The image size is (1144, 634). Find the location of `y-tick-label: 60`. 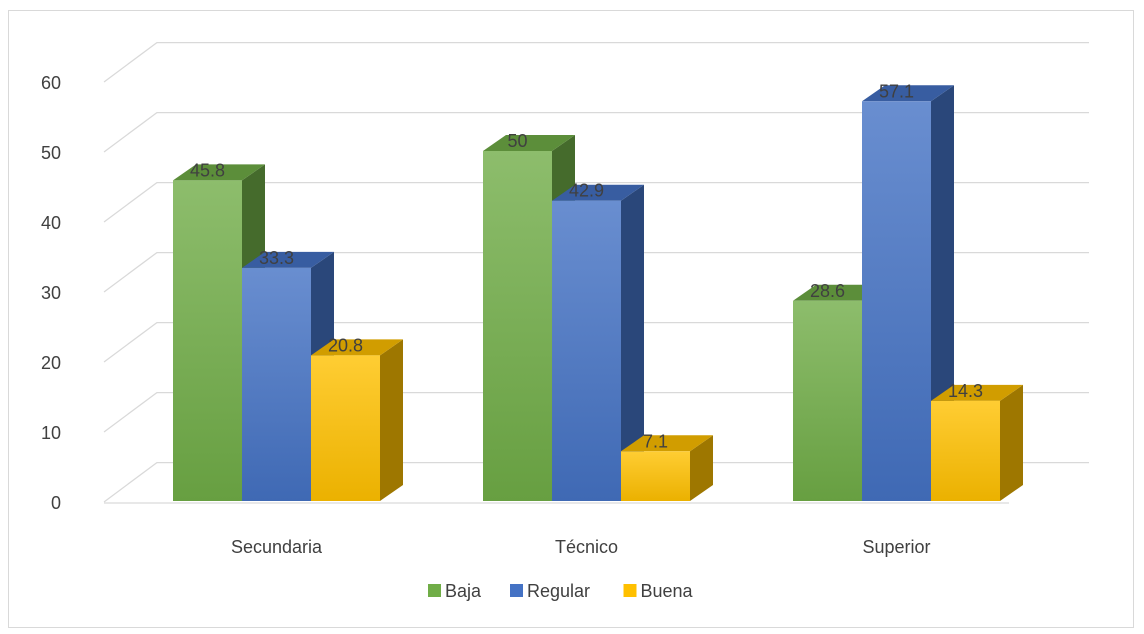

y-tick-label: 60 is located at coordinates (51, 83).